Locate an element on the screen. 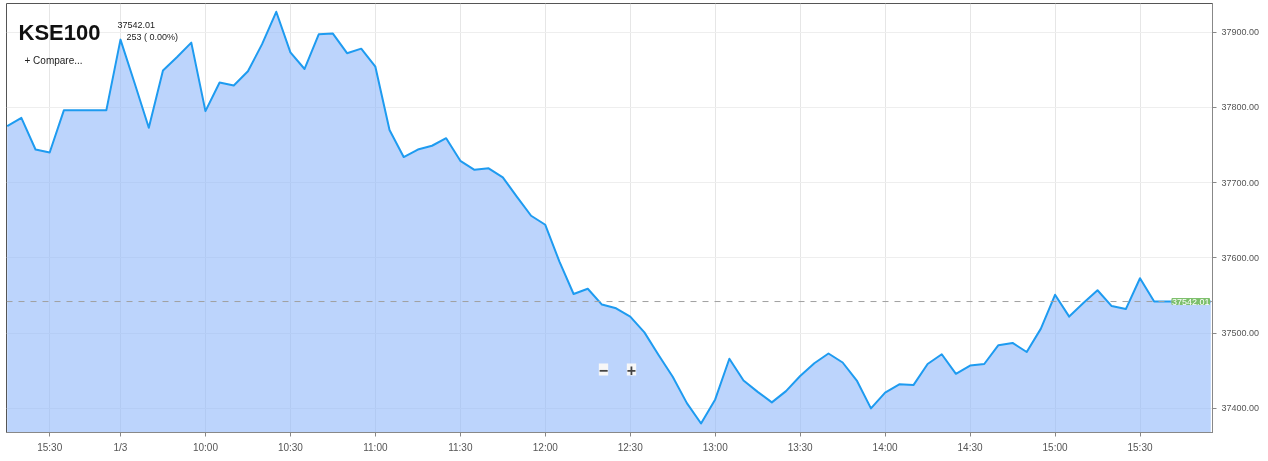  y-tick-label: 37900.00 is located at coordinates (1240, 32).